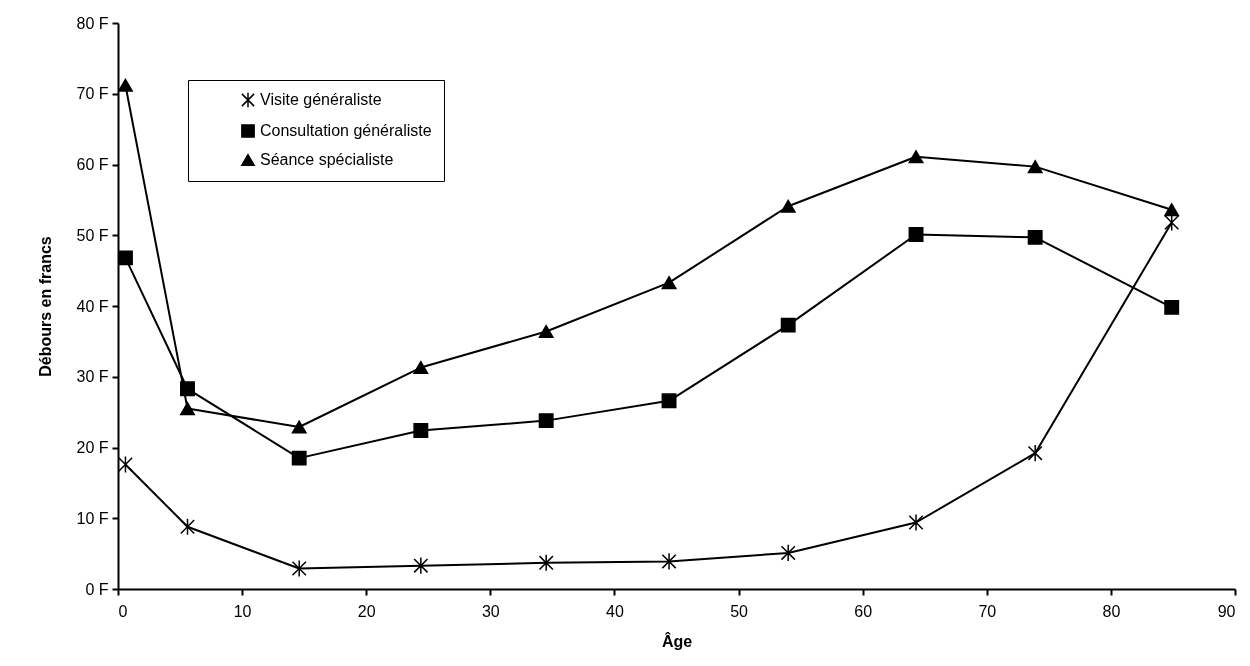  I want to click on y-tick-label: 10 F, so click(92, 518).